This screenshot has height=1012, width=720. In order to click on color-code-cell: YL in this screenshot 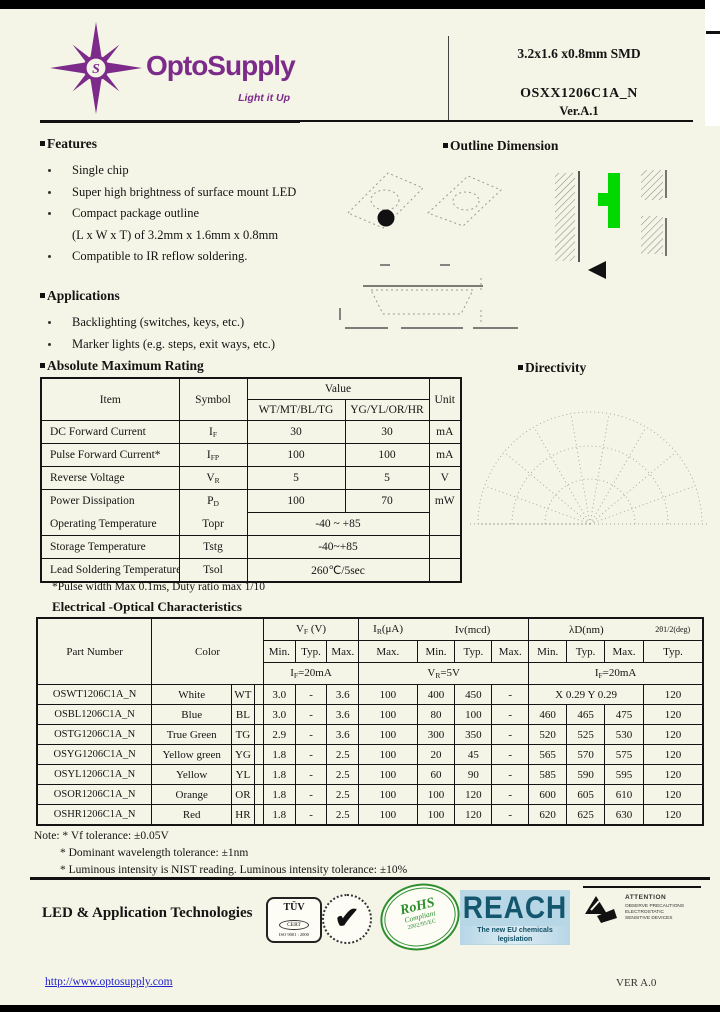, I will do `click(243, 774)`.